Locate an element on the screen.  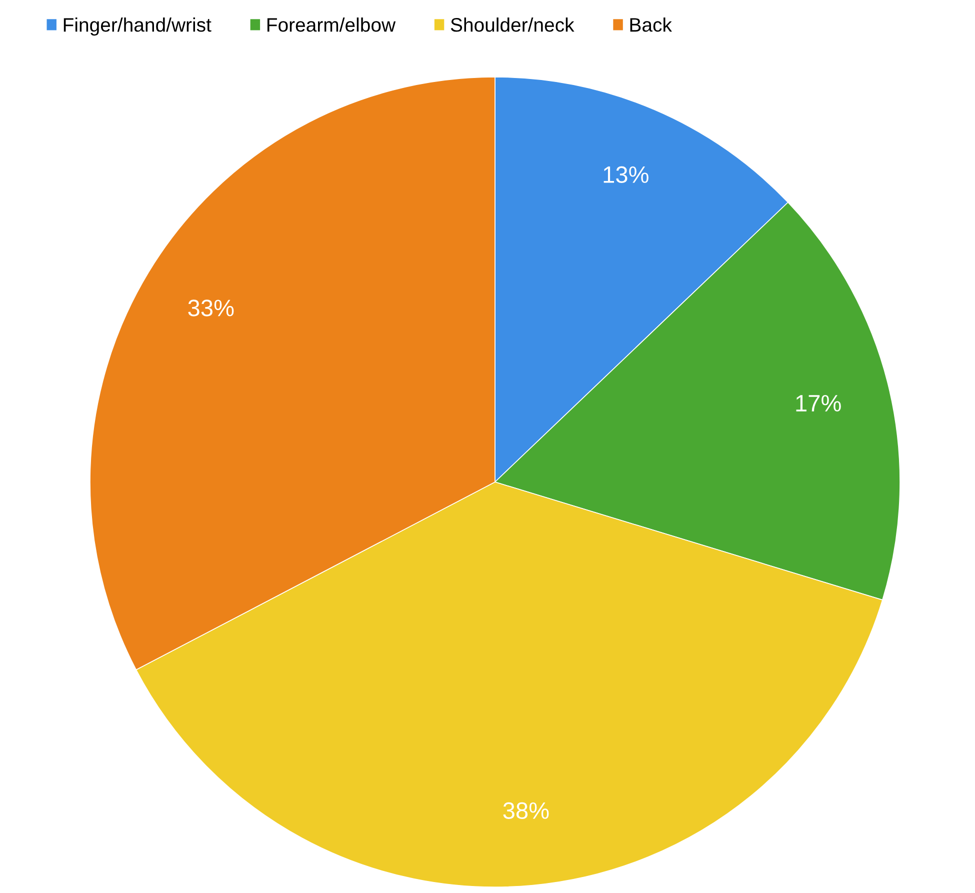
data-label: 13% is located at coordinates (626, 175).